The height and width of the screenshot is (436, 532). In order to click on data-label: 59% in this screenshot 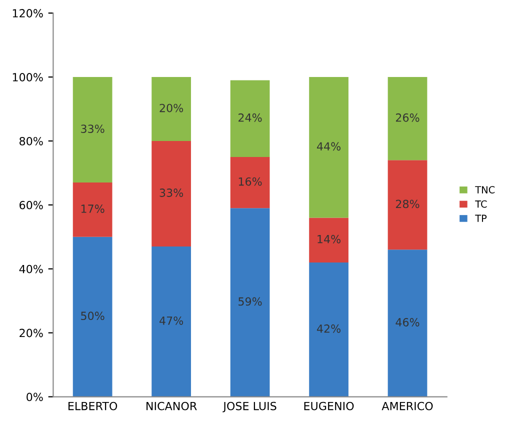, I will do `click(250, 301)`.